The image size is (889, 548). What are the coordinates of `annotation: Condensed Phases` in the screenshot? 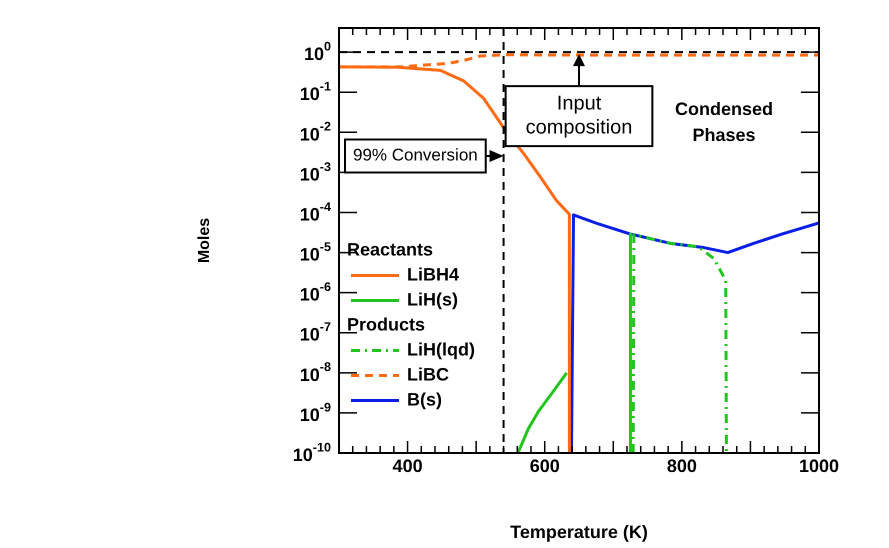 It's located at (724, 121).